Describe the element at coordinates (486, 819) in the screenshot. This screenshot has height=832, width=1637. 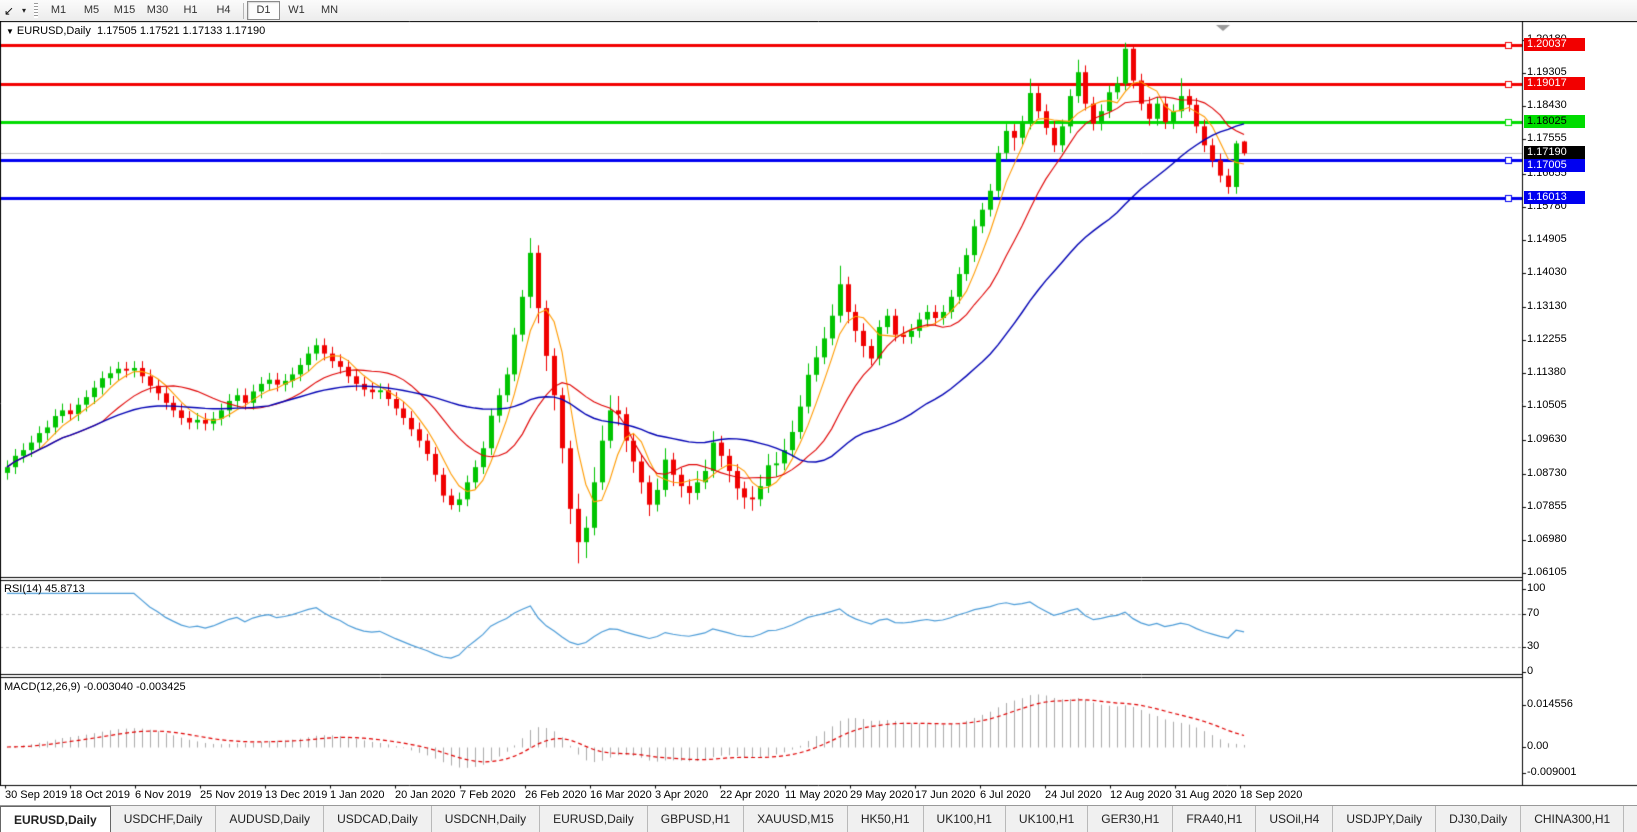
I see `chart-tab-usdcnh-daily: USDCNH,Daily` at that location.